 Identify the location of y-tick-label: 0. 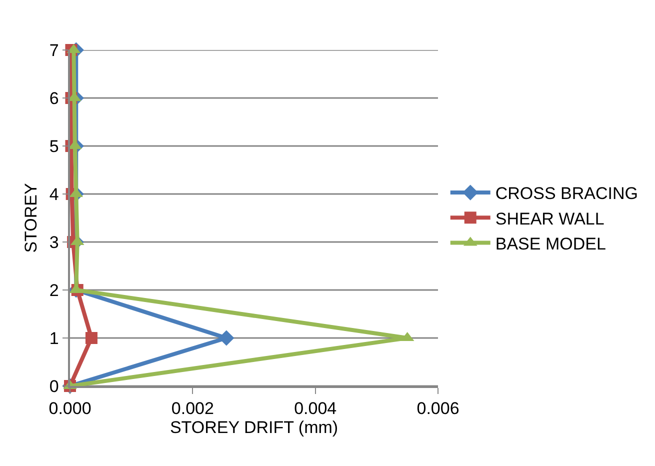
(54, 386).